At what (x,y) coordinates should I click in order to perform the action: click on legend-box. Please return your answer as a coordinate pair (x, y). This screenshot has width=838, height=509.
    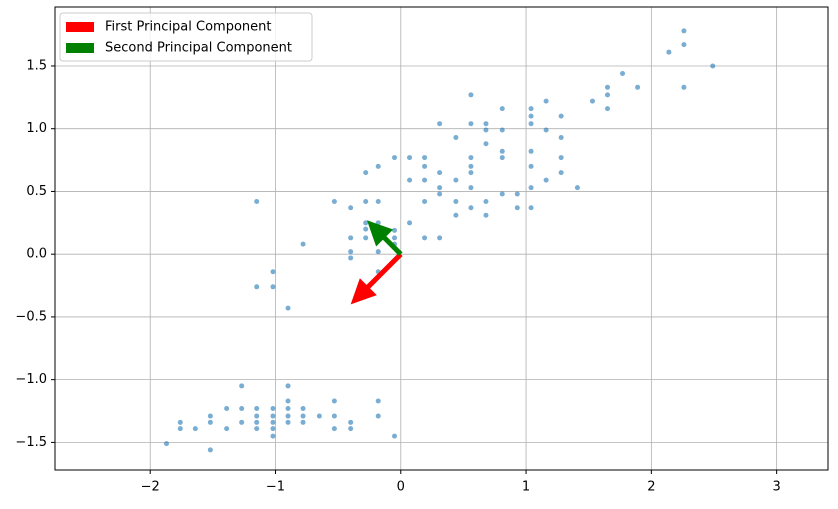
    Looking at the image, I should click on (186, 37).